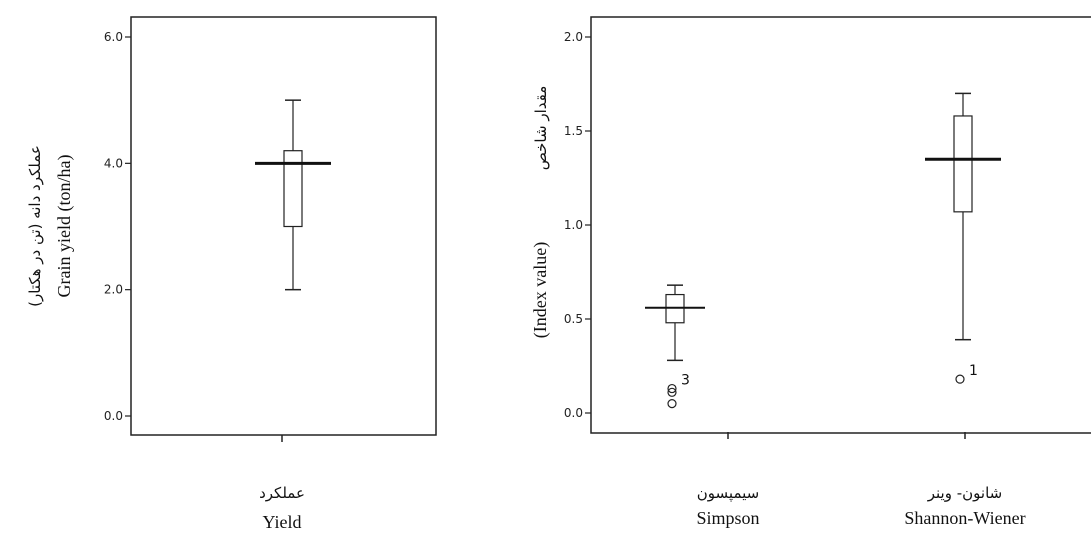 Image resolution: width=1091 pixels, height=533 pixels. What do you see at coordinates (685, 381) in the screenshot?
I see `outlier-label: 3` at bounding box center [685, 381].